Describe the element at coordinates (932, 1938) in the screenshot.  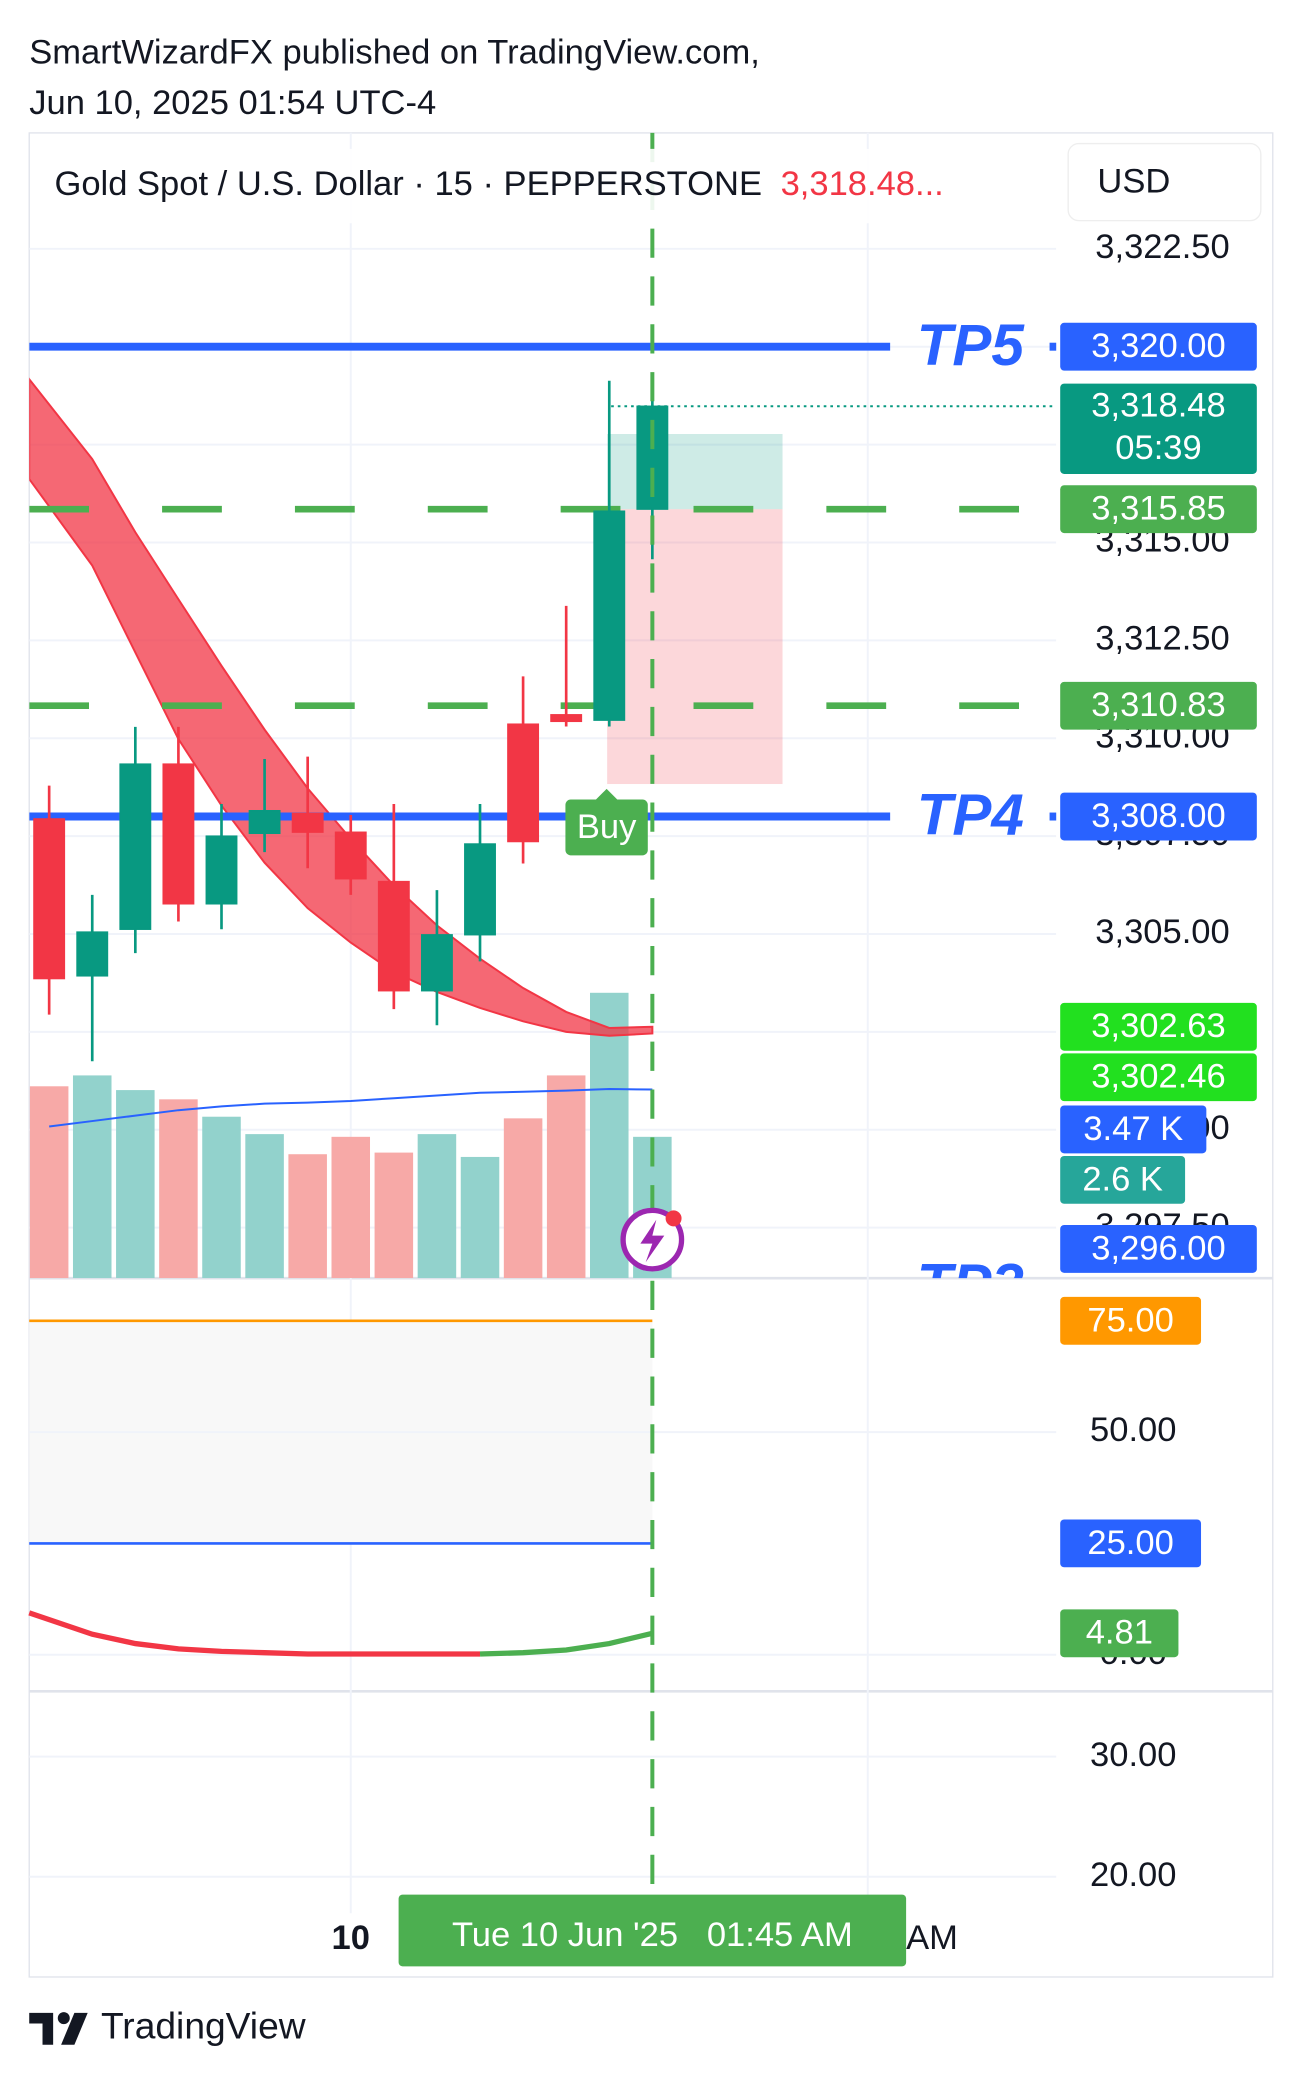
I see `x-tick-label: AM` at that location.